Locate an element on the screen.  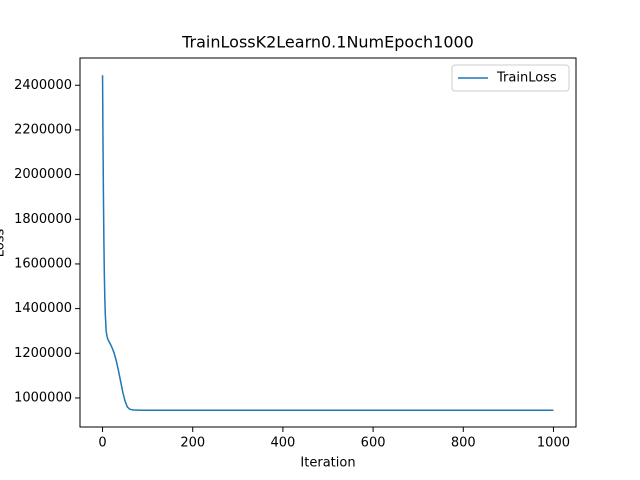
x-tick-label: 0 is located at coordinates (102, 443).